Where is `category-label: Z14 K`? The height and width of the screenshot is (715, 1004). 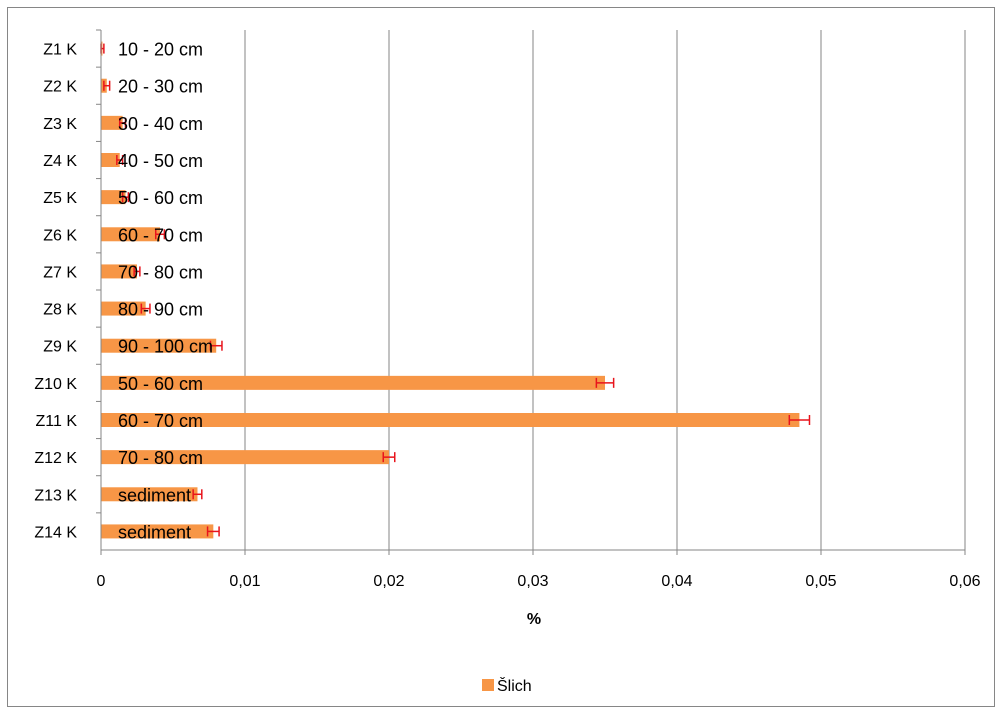
category-label: Z14 K is located at coordinates (55, 532).